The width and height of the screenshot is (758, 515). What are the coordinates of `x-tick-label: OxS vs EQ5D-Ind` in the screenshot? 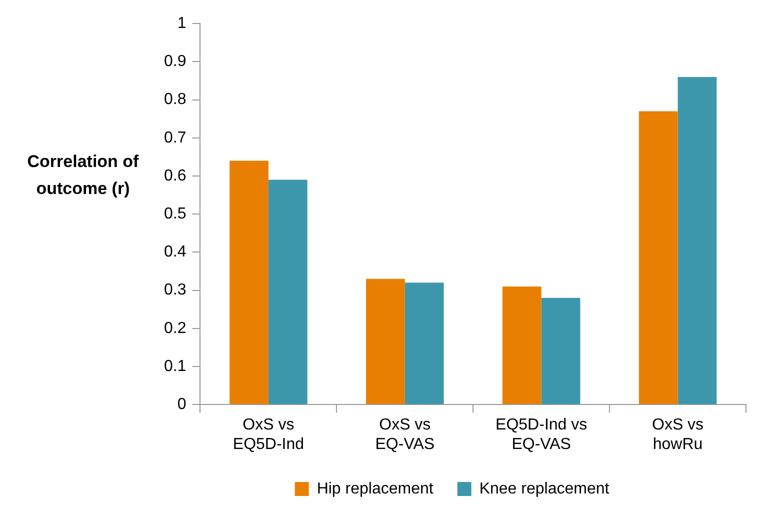 It's located at (268, 434).